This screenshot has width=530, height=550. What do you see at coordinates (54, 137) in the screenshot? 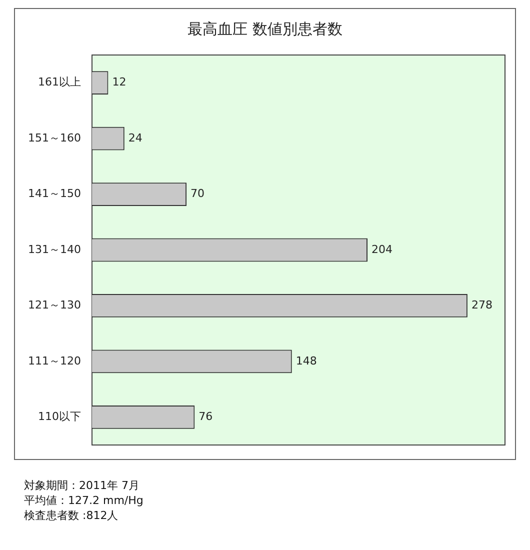
I see `y-tick-label: 151～160` at bounding box center [54, 137].